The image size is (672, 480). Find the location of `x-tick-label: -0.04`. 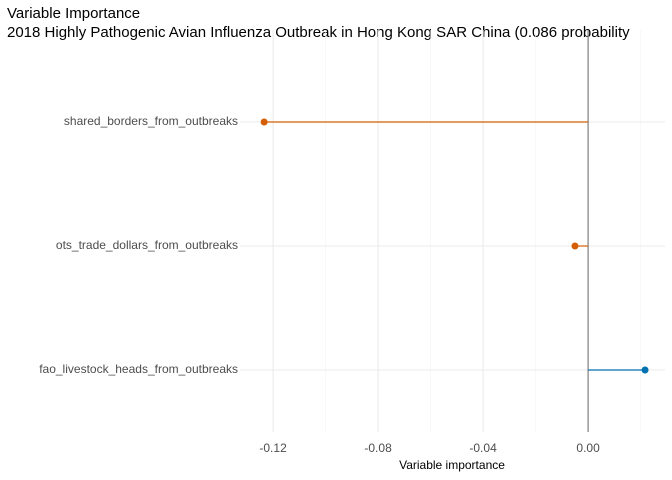

x-tick-label: -0.04 is located at coordinates (483, 448).